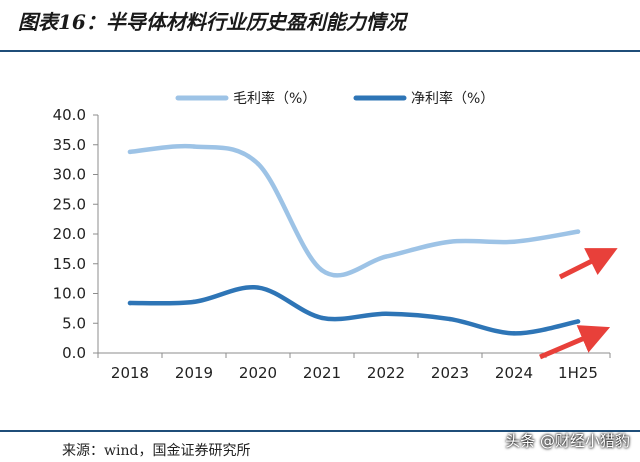  Describe the element at coordinates (322, 373) in the screenshot. I see `x-tick-label: 2021` at that location.